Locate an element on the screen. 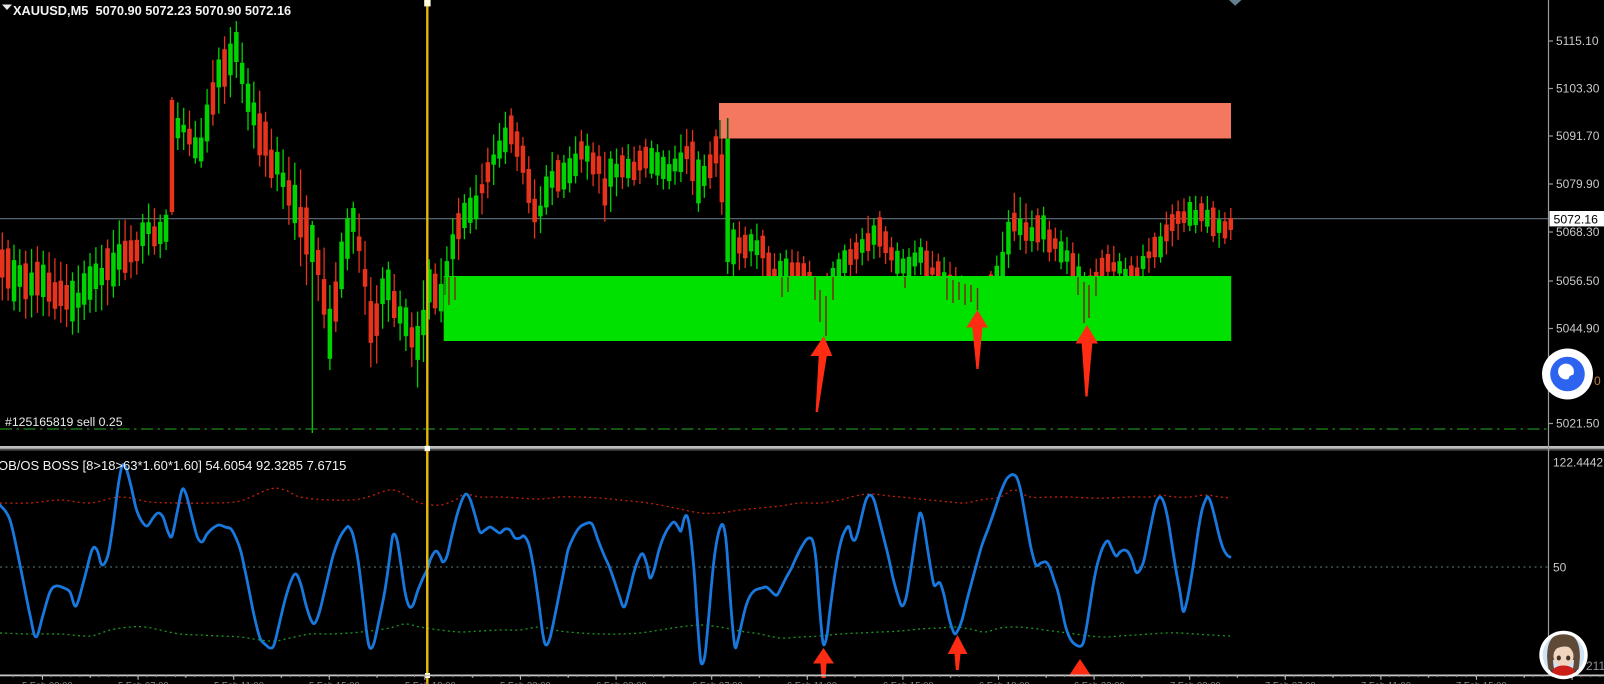 This screenshot has height=684, width=1604. svg-text: 6 Feb 07:00 is located at coordinates (717, 682).